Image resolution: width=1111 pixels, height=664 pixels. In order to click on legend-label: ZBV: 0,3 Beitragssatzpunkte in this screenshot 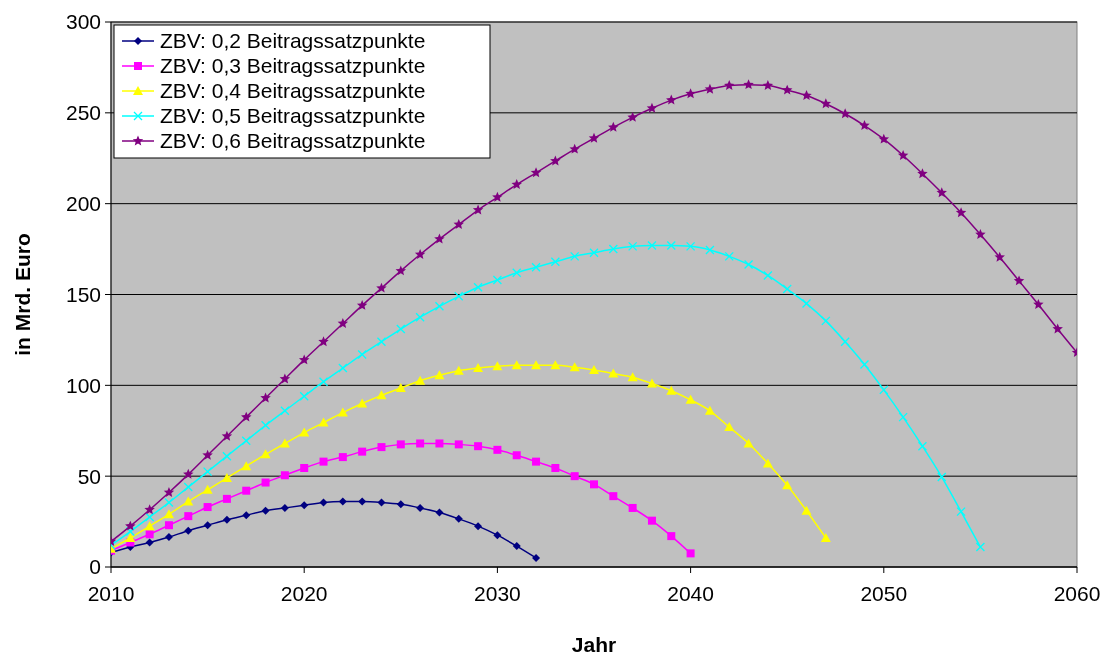, I will do `click(293, 66)`.